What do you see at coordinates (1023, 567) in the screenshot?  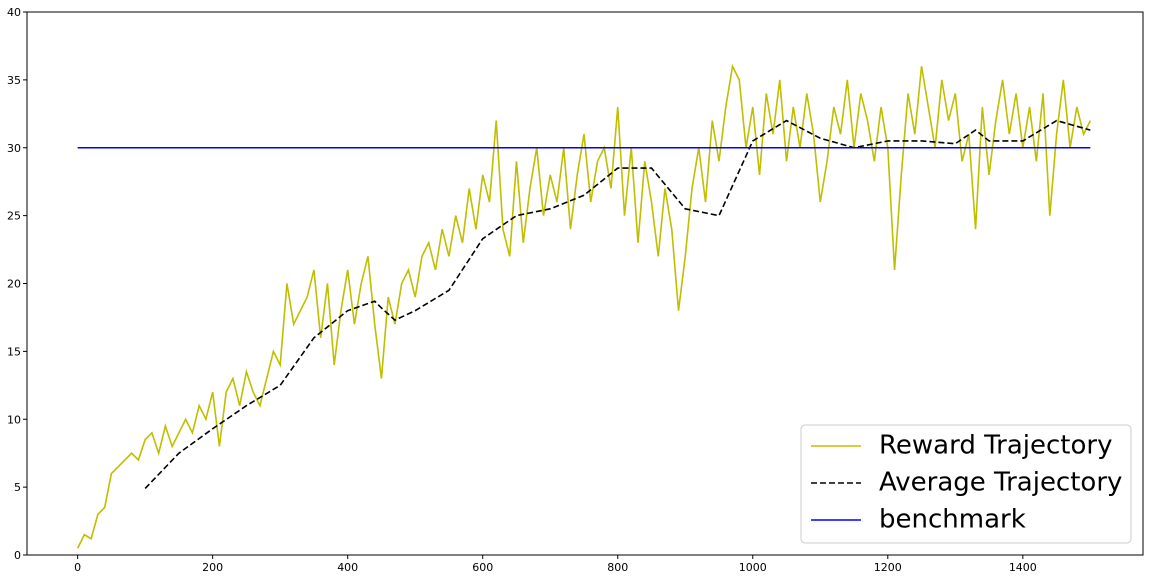 I see `x-tick-label: 1400` at bounding box center [1023, 567].